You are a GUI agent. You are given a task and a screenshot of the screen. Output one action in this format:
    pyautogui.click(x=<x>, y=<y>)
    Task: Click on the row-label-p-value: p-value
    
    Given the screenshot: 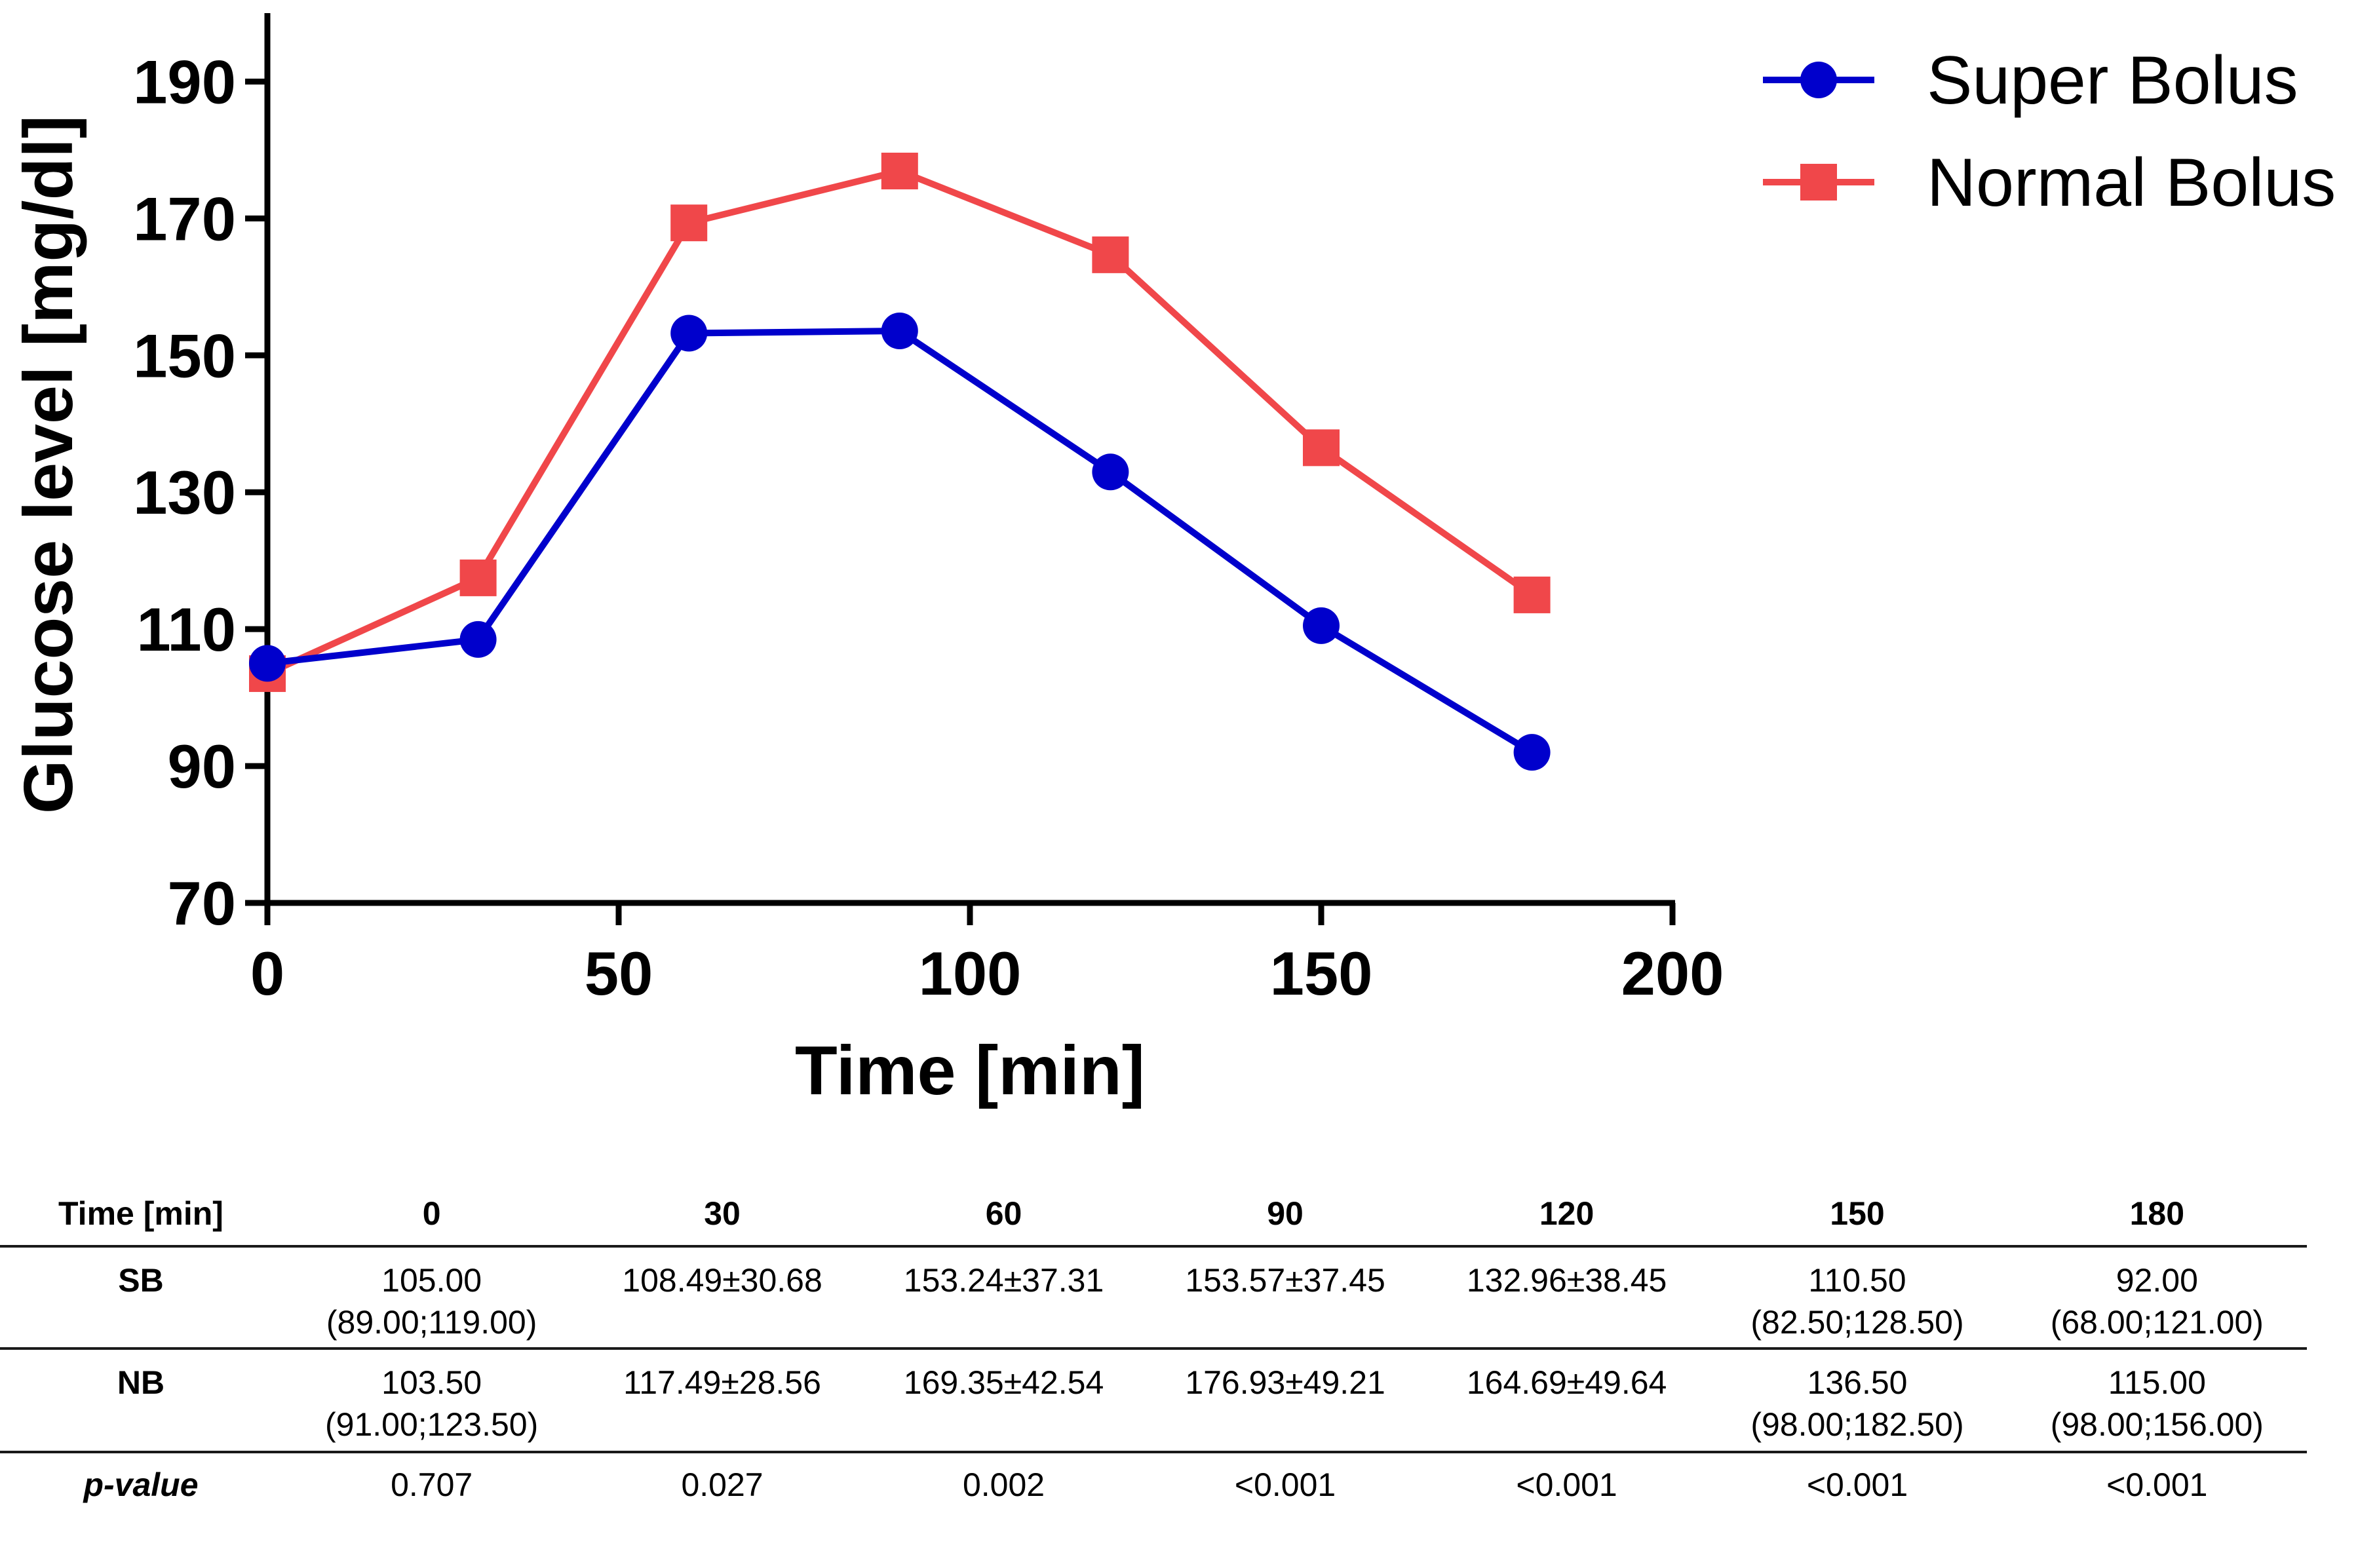 What is the action you would take?
    pyautogui.click(x=141, y=1478)
    